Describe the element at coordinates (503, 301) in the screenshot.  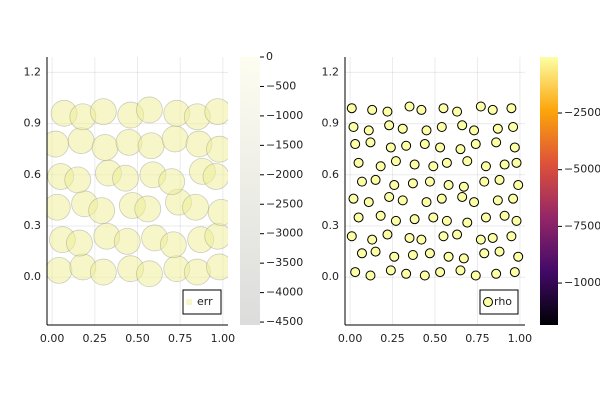
I see `legend-label: rho` at that location.